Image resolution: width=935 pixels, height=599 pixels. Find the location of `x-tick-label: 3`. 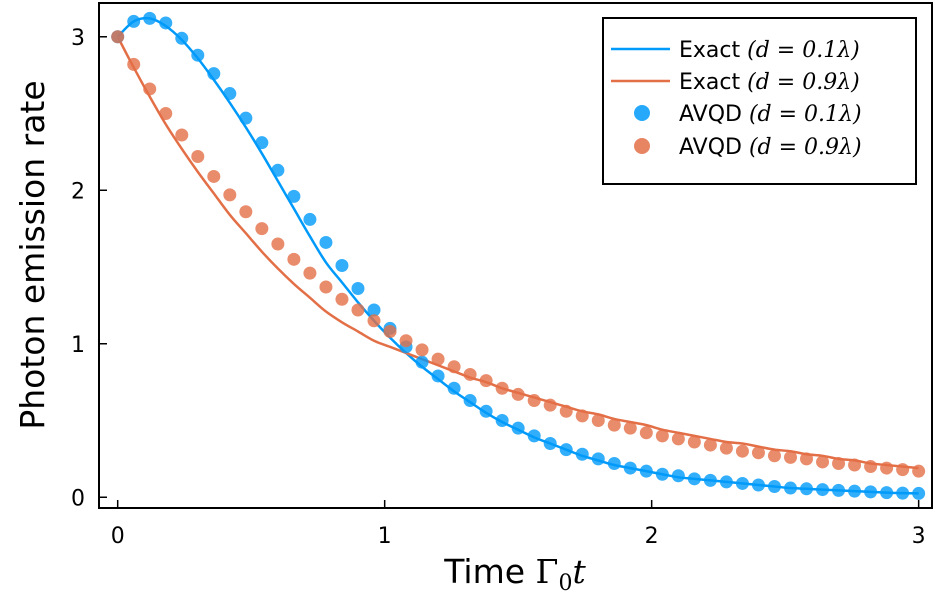

x-tick-label: 3 is located at coordinates (919, 536).